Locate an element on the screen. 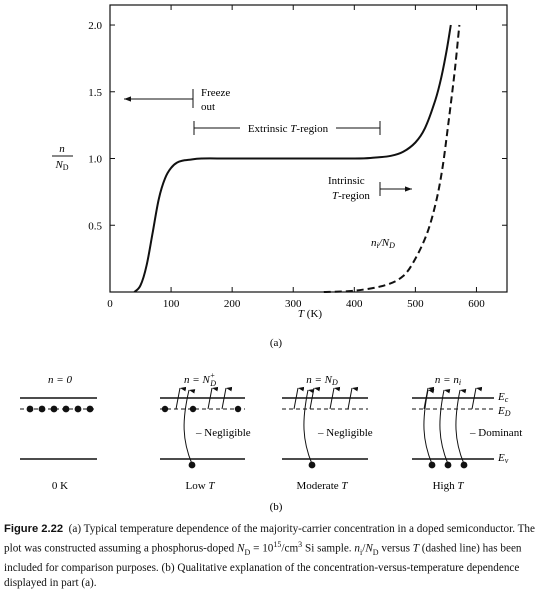  x-tick-label: 500 is located at coordinates (415, 304).